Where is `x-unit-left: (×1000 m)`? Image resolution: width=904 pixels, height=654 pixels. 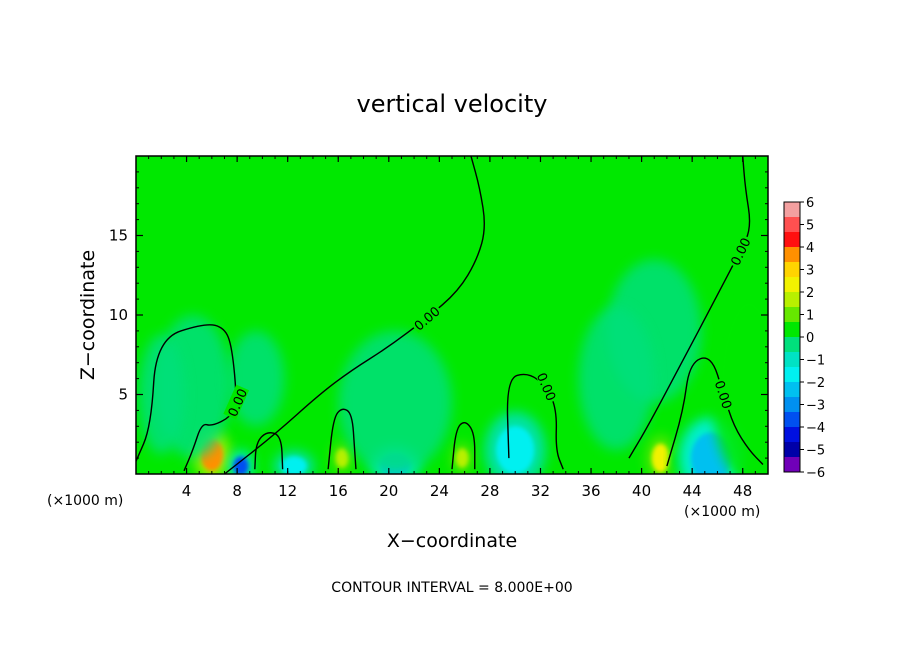
x-unit-left: (×1000 m) is located at coordinates (85, 501).